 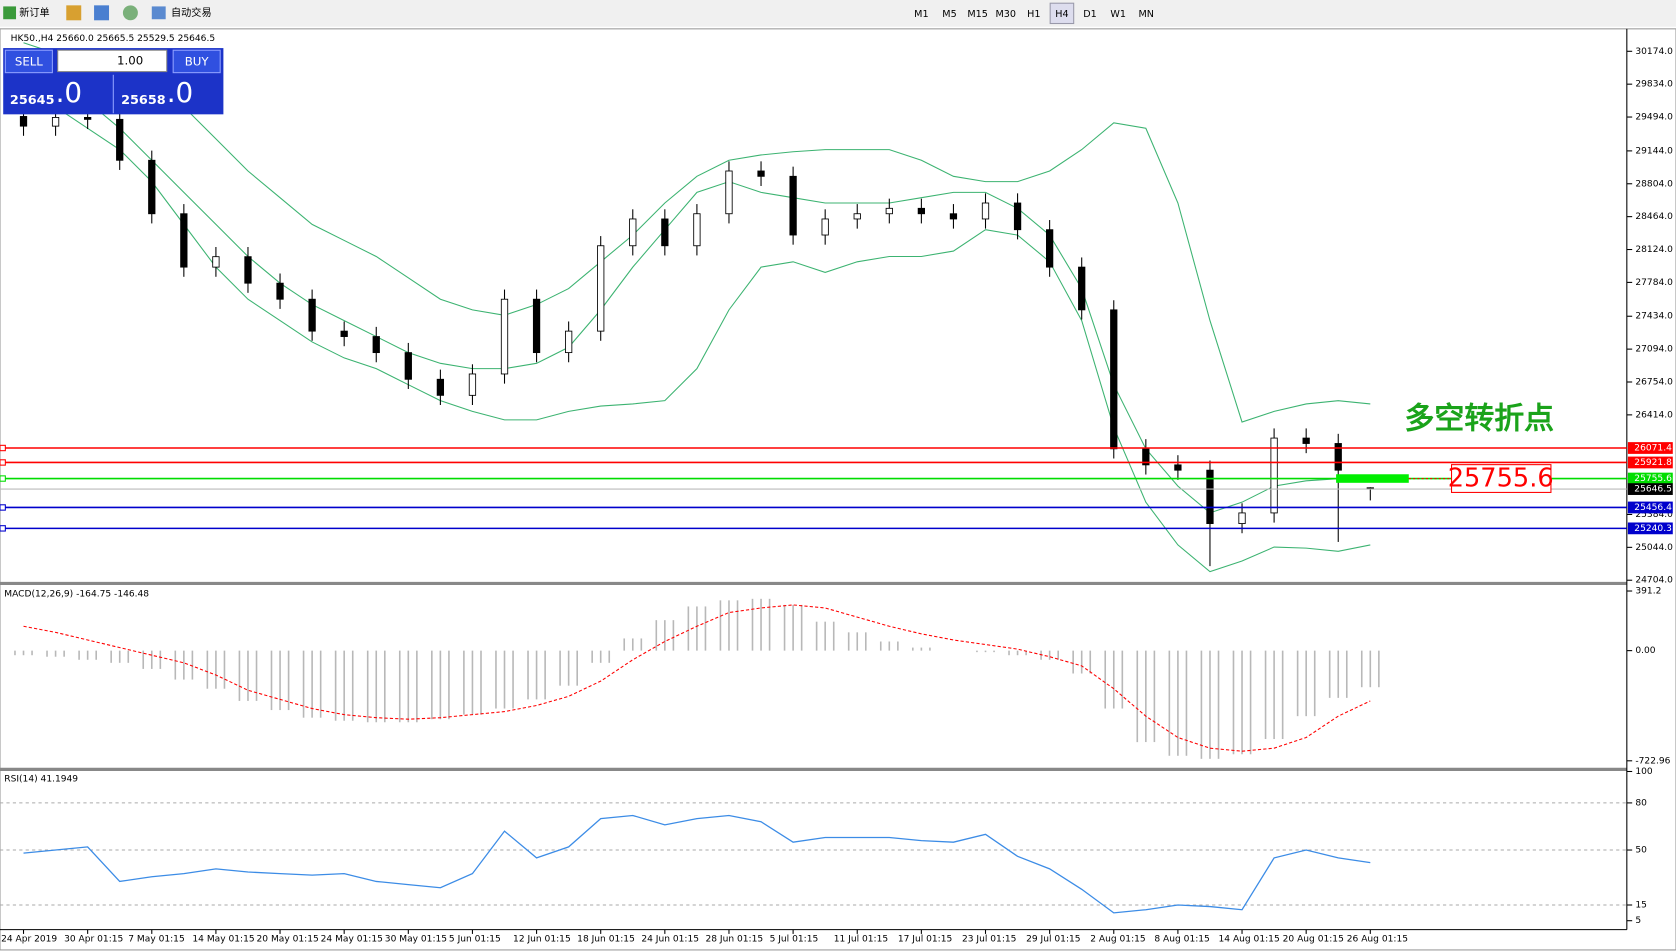 What do you see at coordinates (838, 13) in the screenshot?
I see `toolbar` at bounding box center [838, 13].